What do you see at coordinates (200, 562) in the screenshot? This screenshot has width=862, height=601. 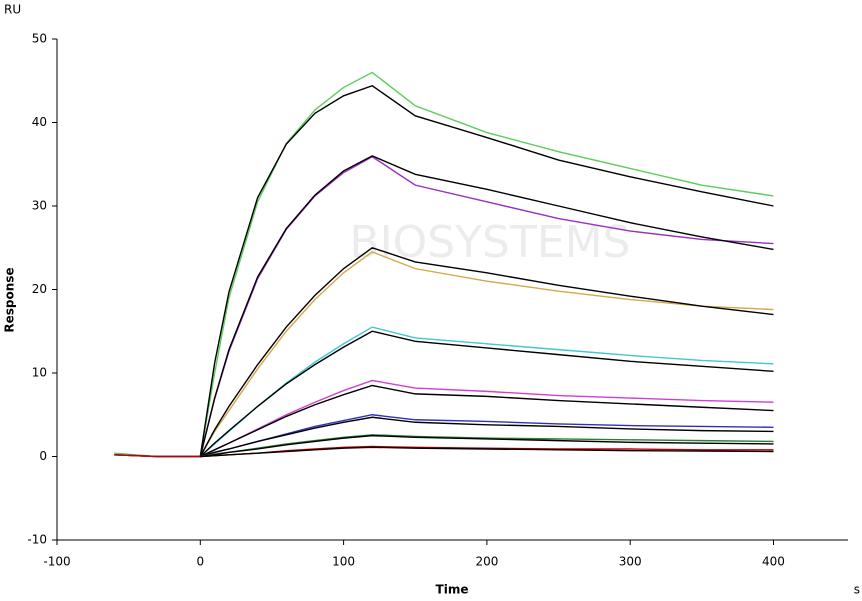 I see `x-tick-label: 0` at bounding box center [200, 562].